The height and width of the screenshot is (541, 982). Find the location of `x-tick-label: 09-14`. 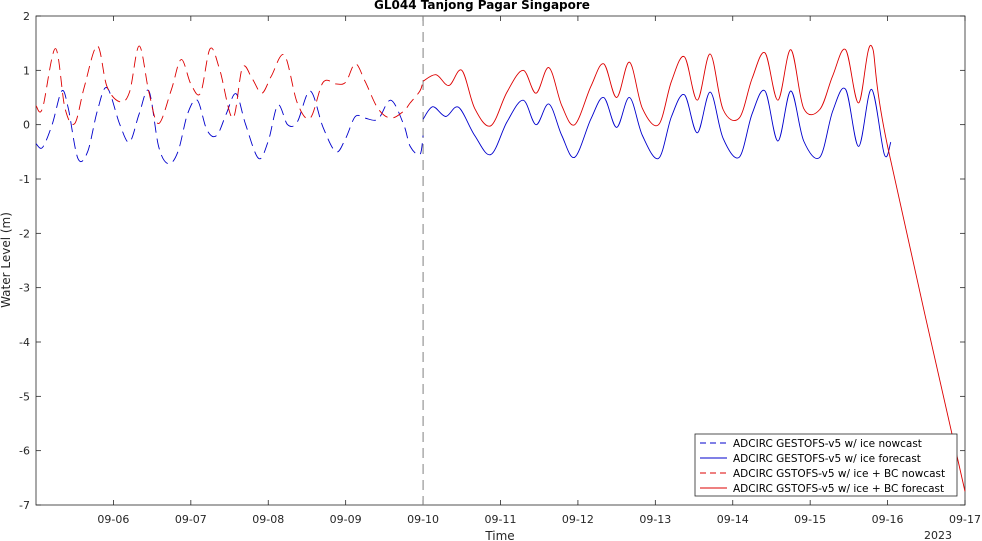

x-tick-label: 09-14 is located at coordinates (733, 519).